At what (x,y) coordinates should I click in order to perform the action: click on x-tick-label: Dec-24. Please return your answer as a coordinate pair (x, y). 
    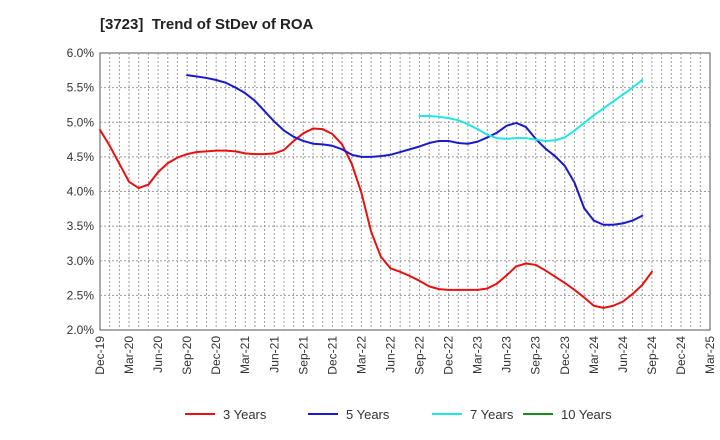
    Looking at the image, I should click on (681, 355).